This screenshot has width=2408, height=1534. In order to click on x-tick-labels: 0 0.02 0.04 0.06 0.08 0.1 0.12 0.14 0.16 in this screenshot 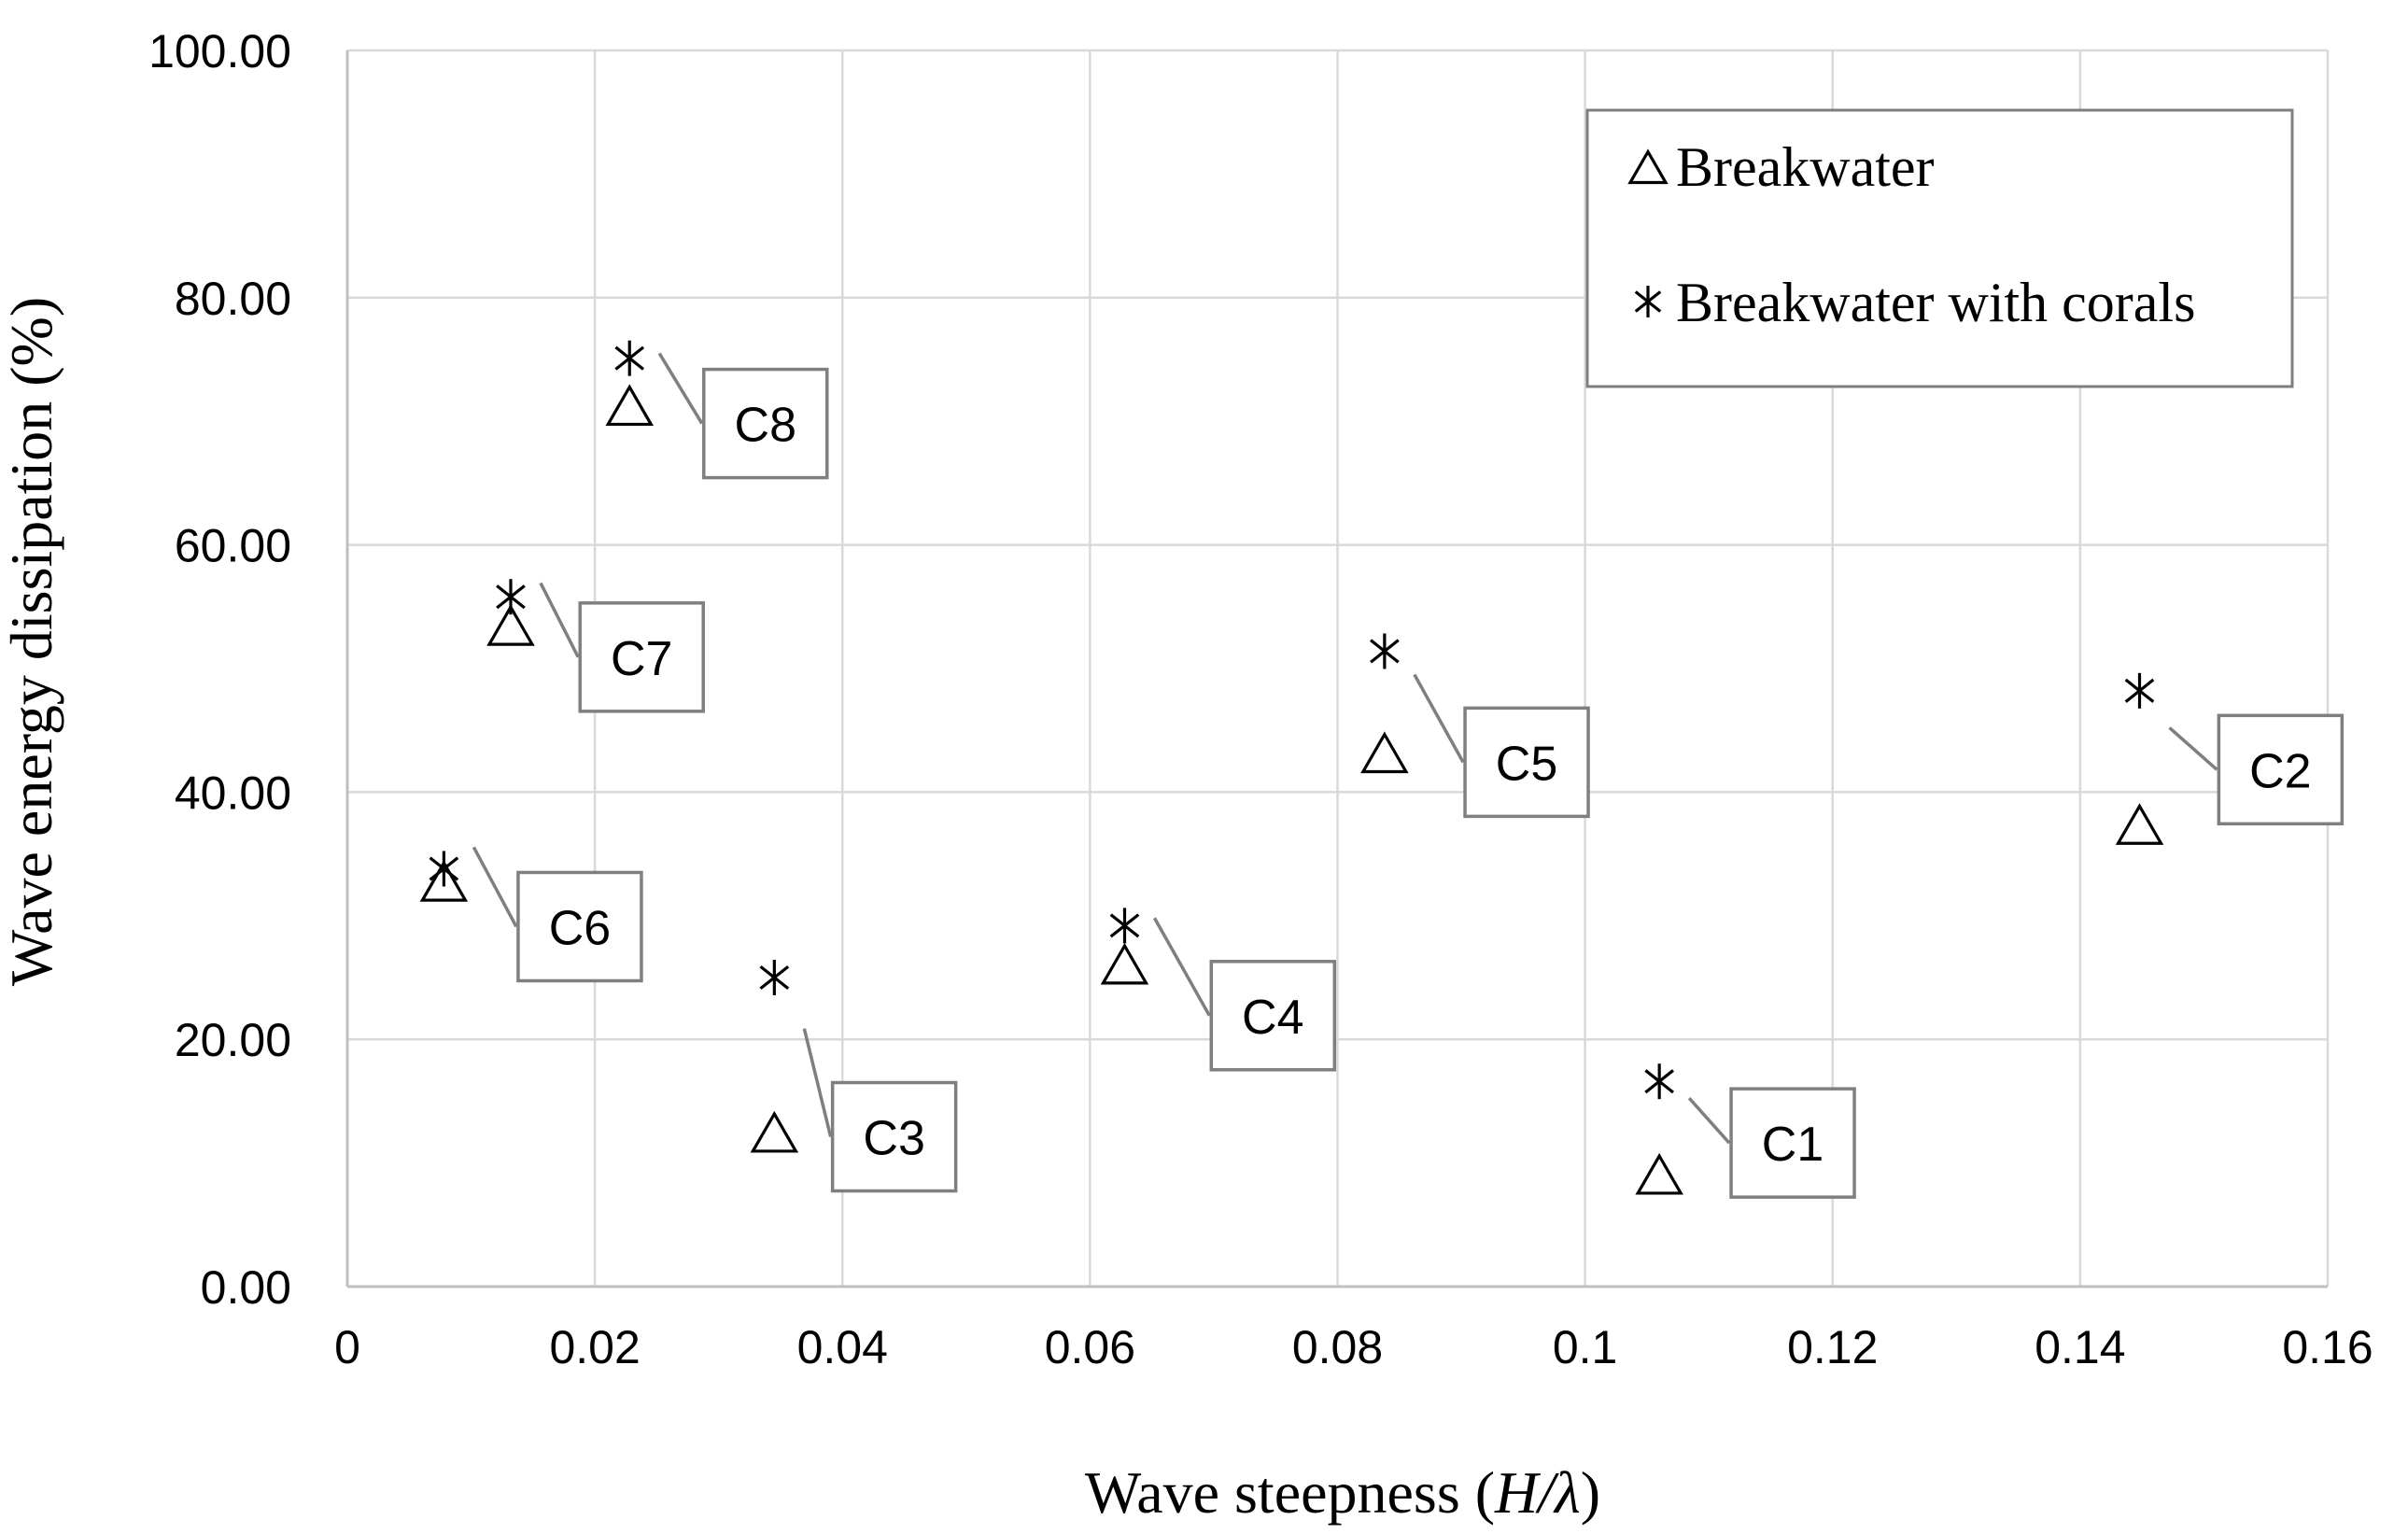, I will do `click(1353, 1347)`.